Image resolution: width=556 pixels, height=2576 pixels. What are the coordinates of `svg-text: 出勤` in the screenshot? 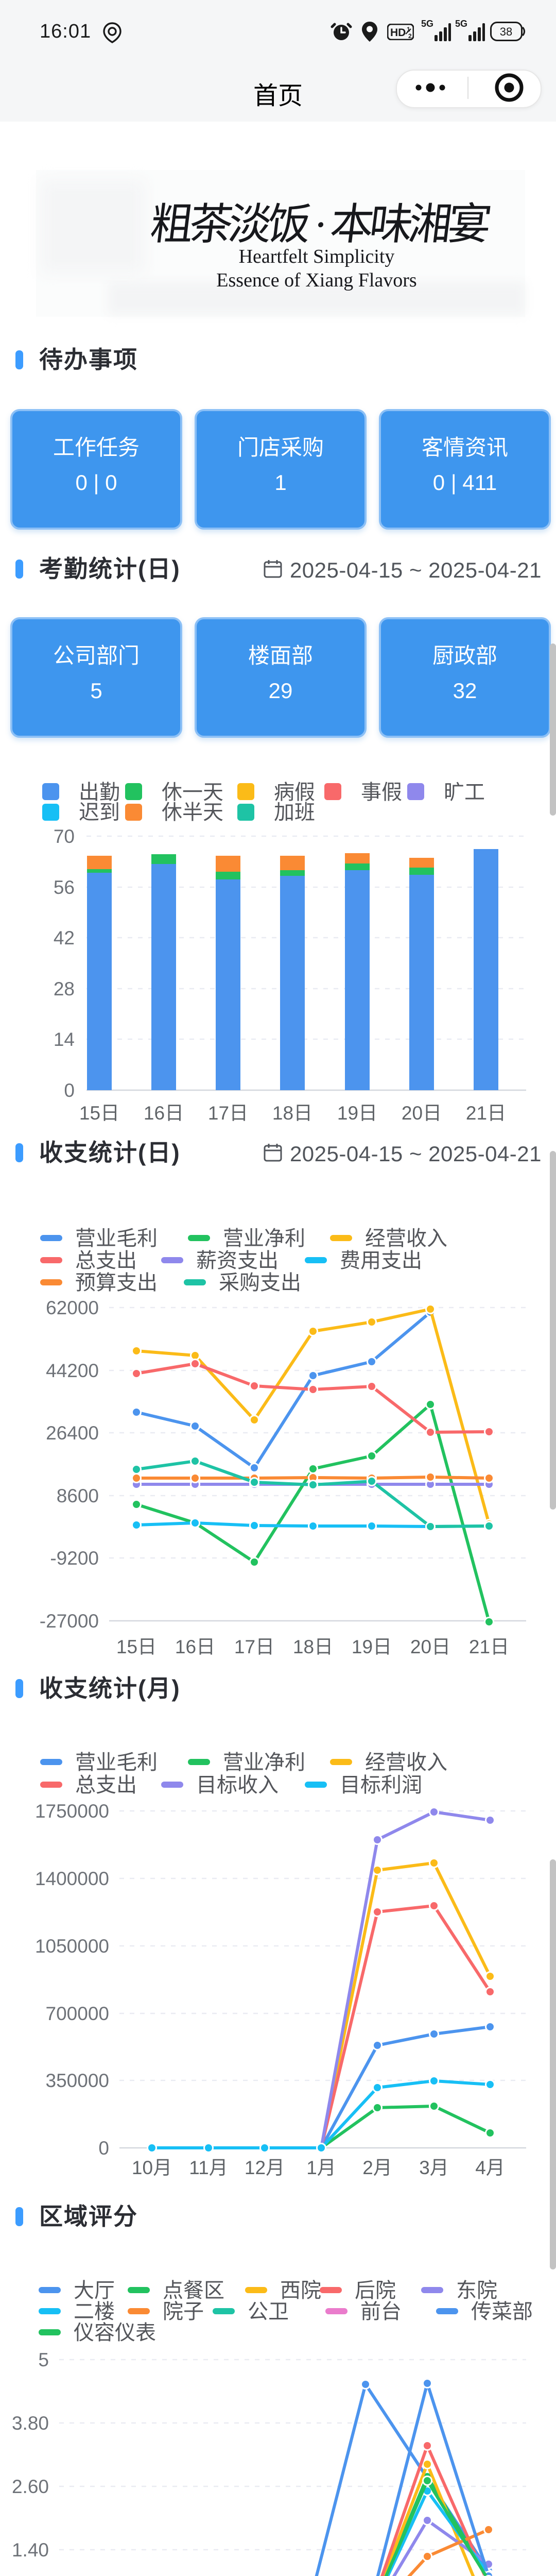 It's located at (99, 792).